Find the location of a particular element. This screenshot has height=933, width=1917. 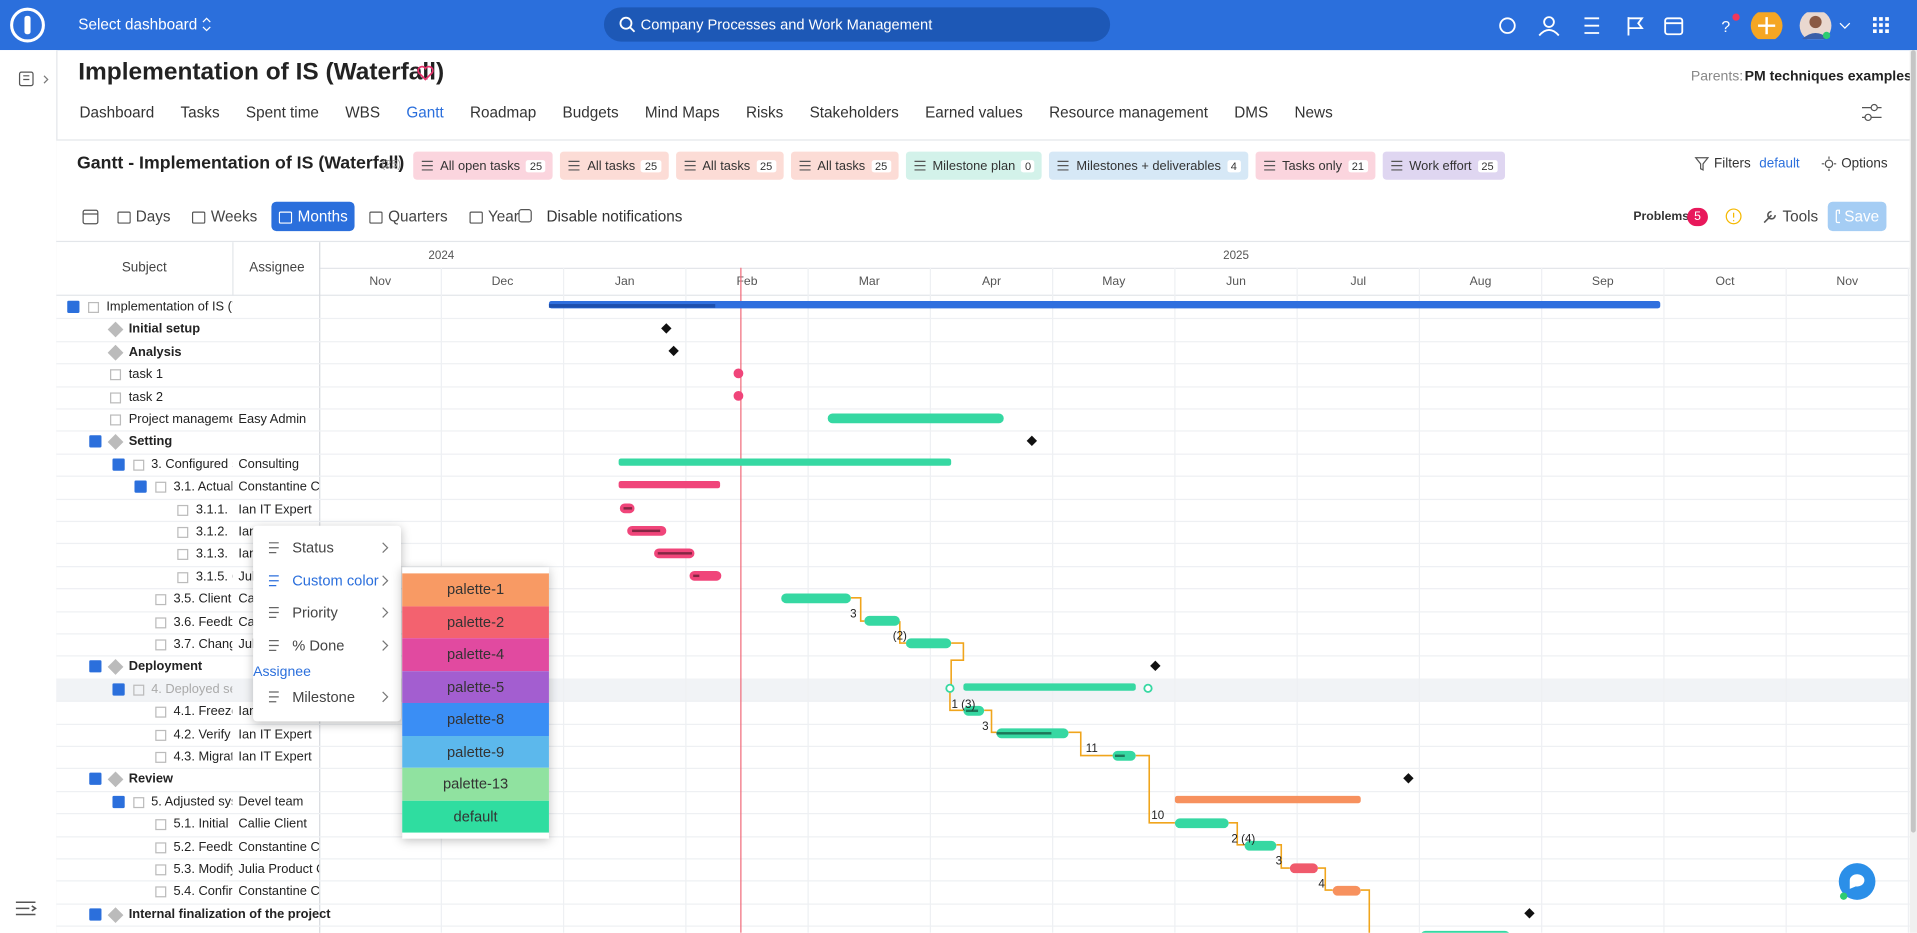

scale-button: Months is located at coordinates (313, 216).